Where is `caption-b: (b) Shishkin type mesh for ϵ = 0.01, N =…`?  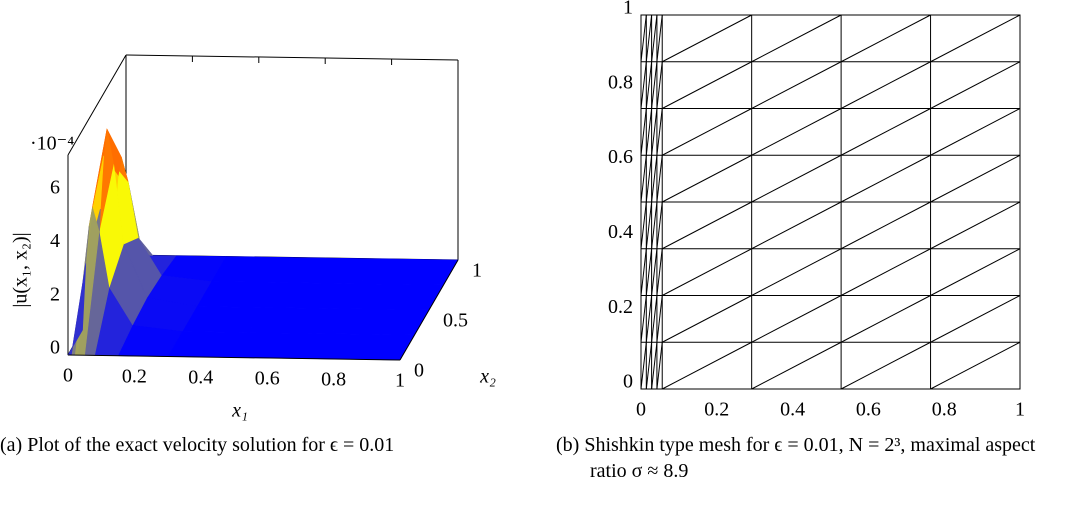 caption-b: (b) Shishkin type mesh for ϵ = 0.01, N =… is located at coordinates (796, 458).